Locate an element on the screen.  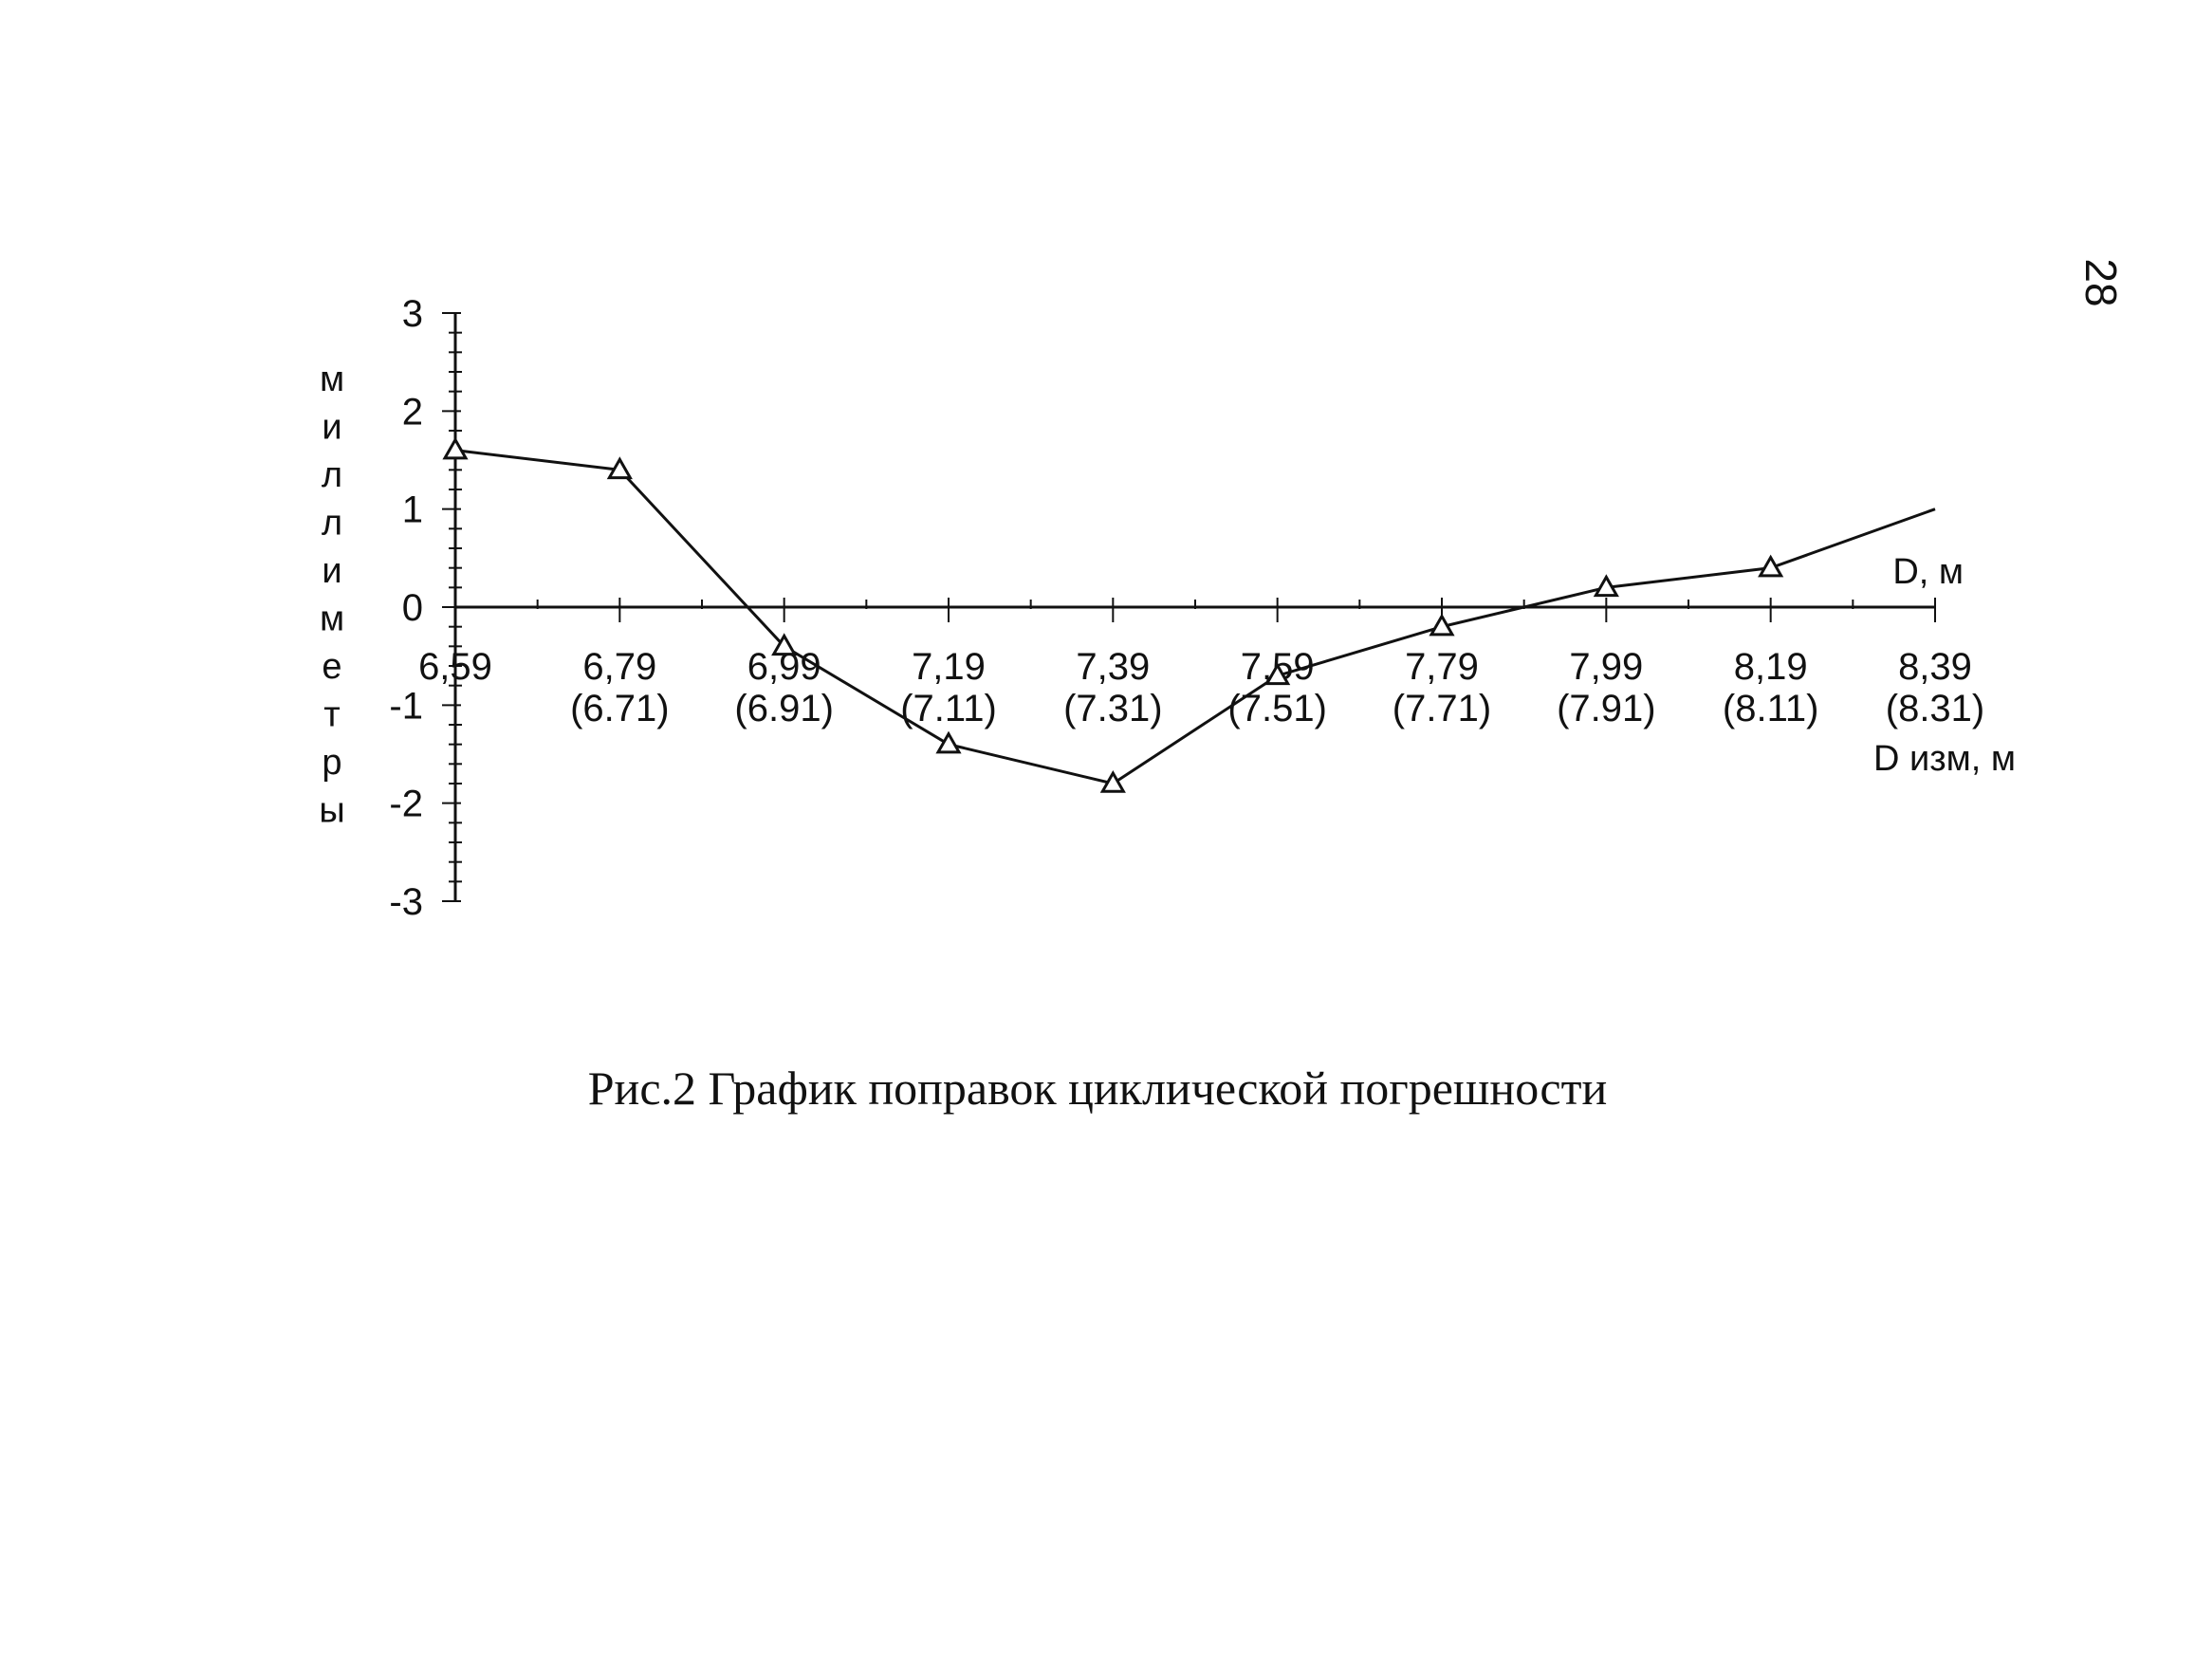
x-tick-sublabel: (7.91) is located at coordinates (1607, 708).